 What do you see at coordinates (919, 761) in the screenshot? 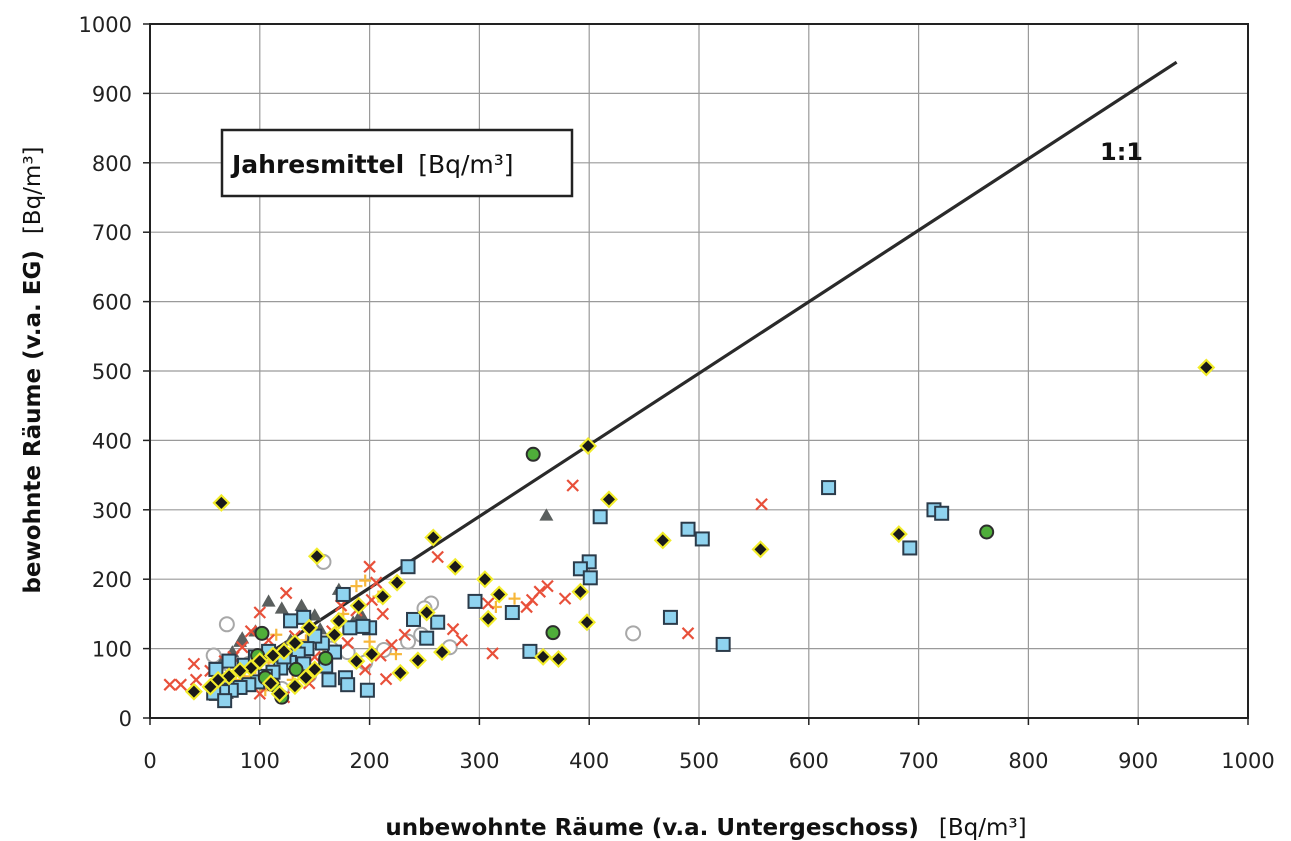
I see `x-tick-label: 700` at bounding box center [919, 761].